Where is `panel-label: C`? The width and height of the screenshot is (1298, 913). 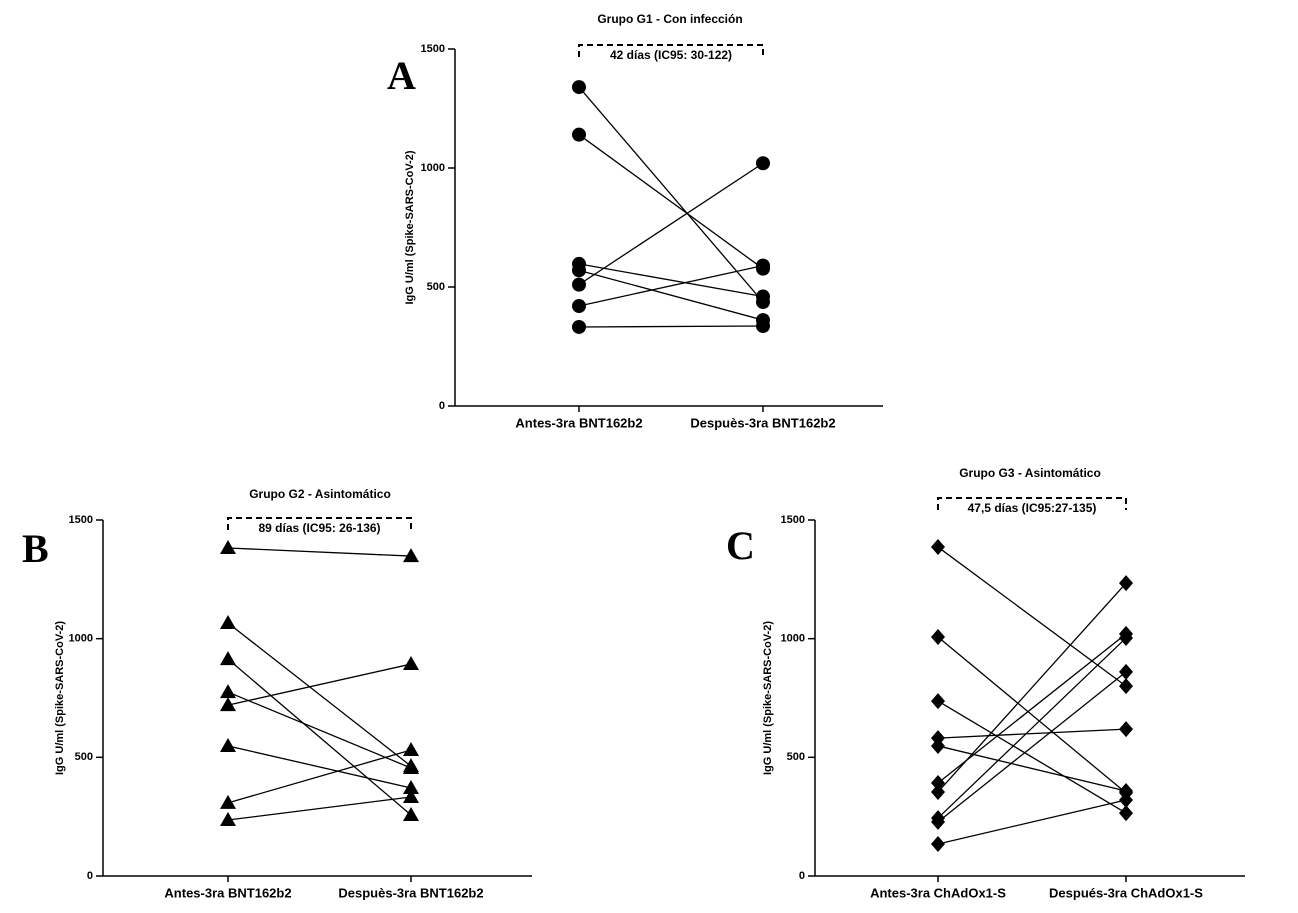 panel-label: C is located at coordinates (740, 545).